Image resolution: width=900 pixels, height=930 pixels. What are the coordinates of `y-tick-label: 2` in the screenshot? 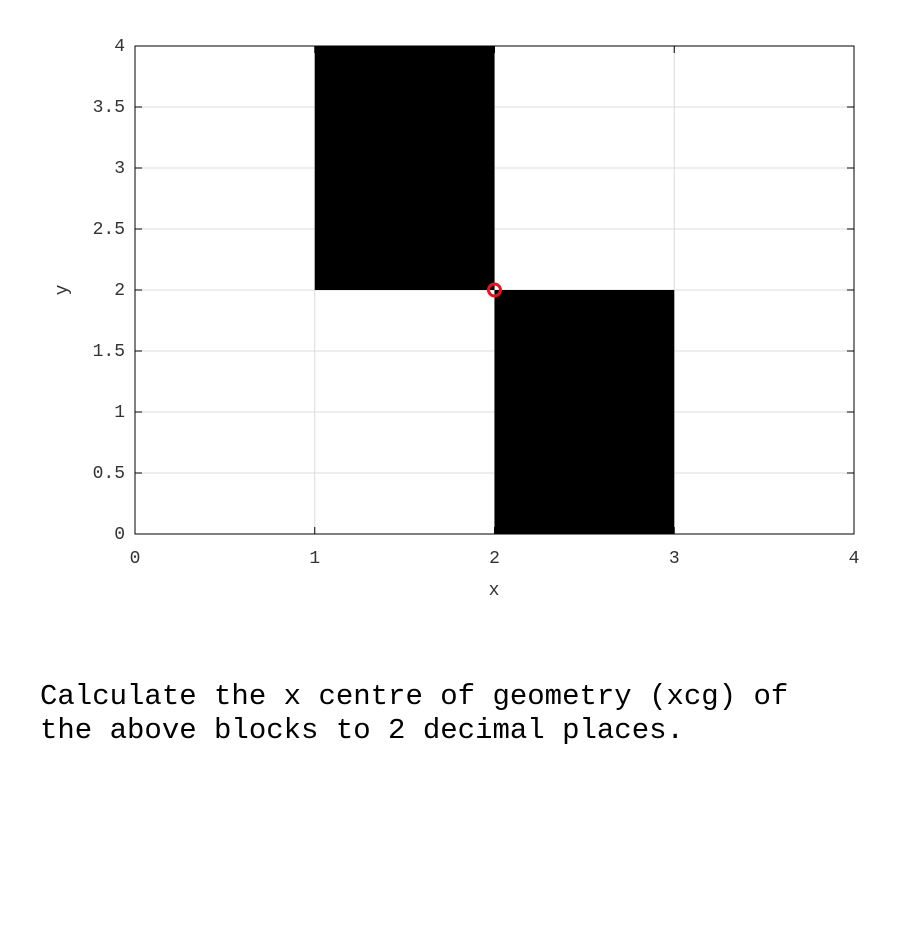 It's located at (119, 291).